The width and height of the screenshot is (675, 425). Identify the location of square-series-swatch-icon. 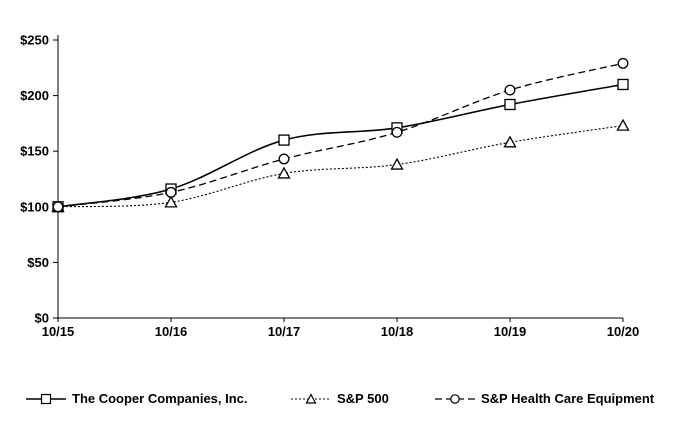
(46, 399).